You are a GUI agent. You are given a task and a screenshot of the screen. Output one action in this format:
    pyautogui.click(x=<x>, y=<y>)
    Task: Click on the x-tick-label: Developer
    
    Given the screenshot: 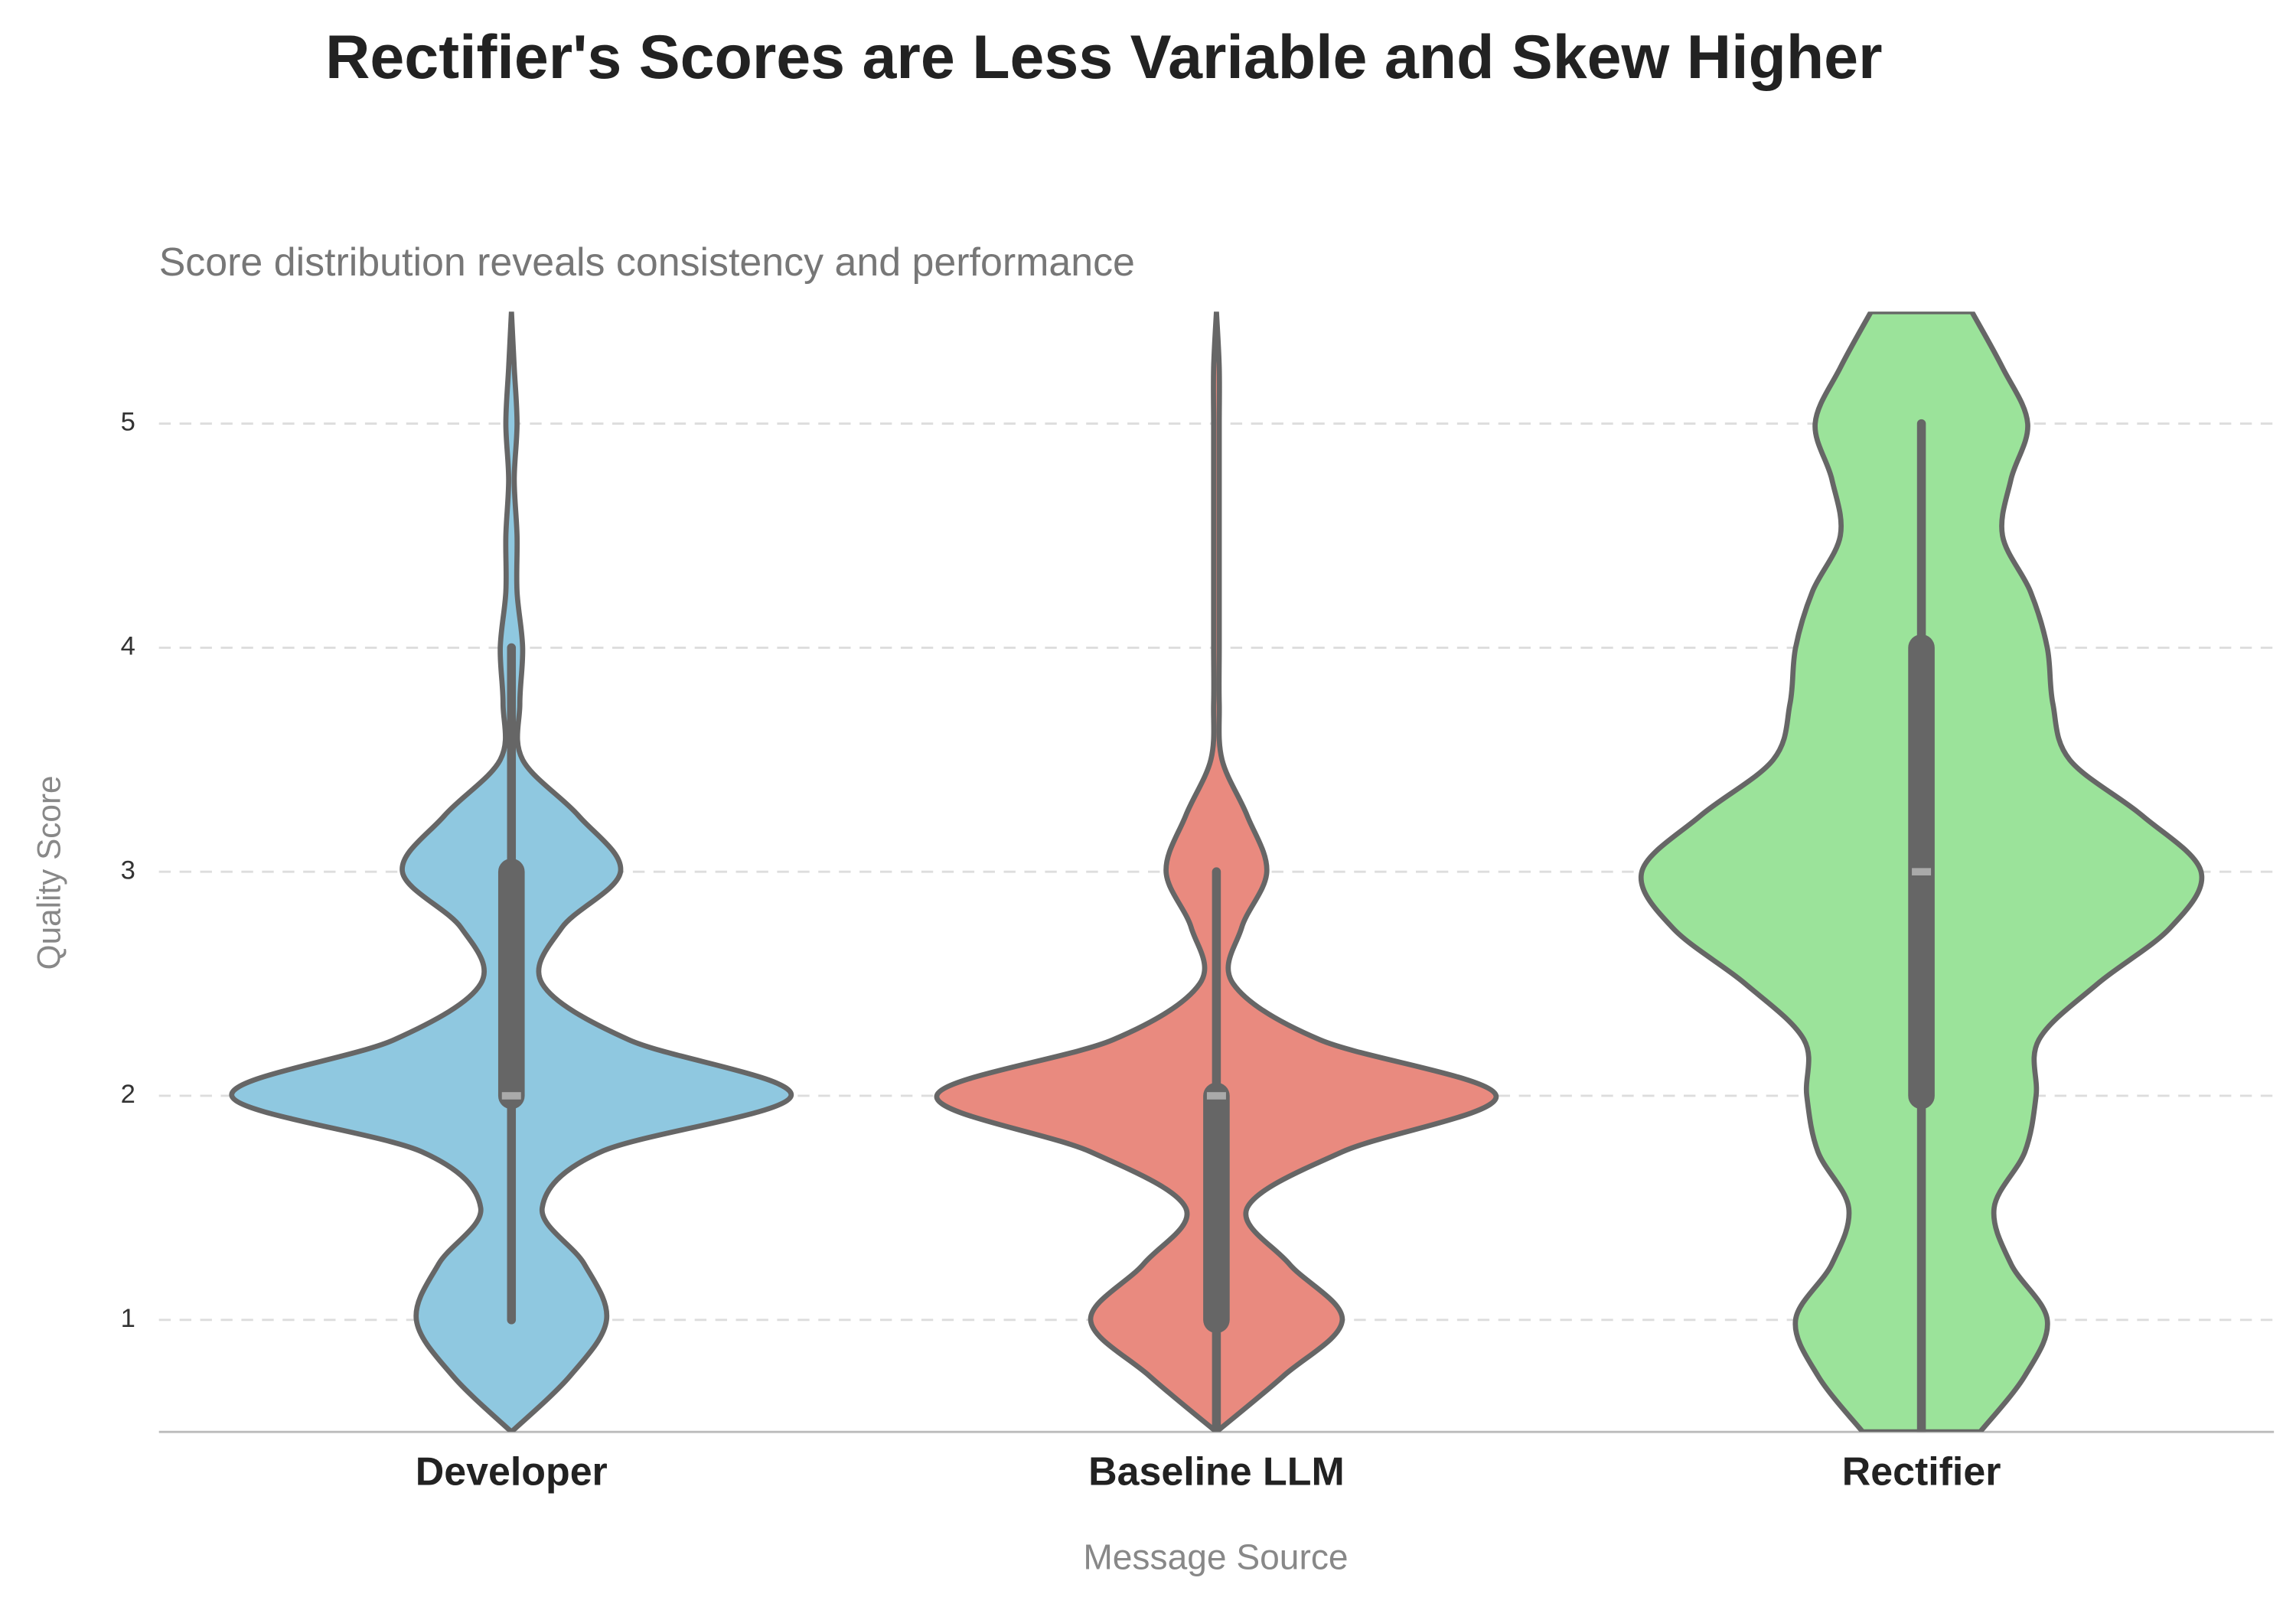 What is the action you would take?
    pyautogui.click(x=512, y=1473)
    